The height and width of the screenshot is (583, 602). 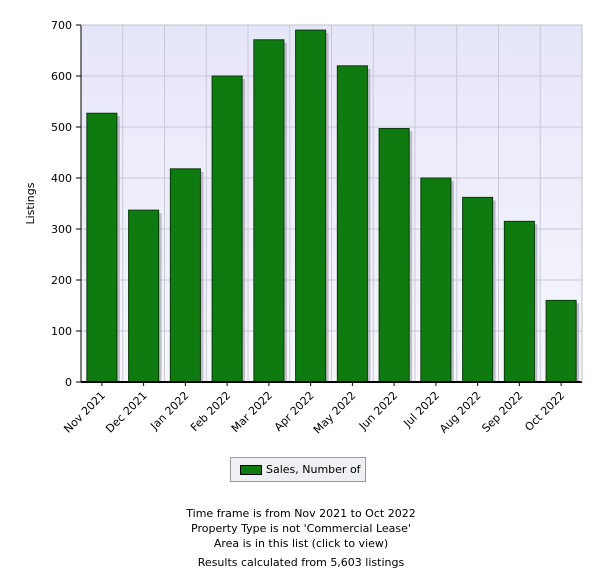 What do you see at coordinates (61, 178) in the screenshot?
I see `y-tick-label: 400` at bounding box center [61, 178].